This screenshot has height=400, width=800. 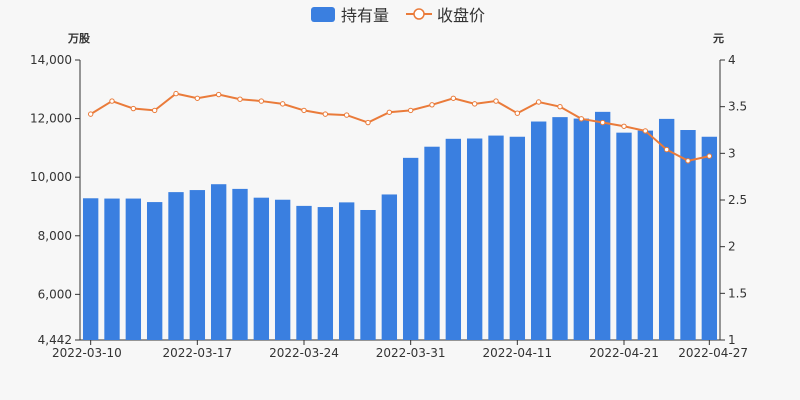 What do you see at coordinates (732, 153) in the screenshot?
I see `right-axis-tick-label: 3` at bounding box center [732, 153].